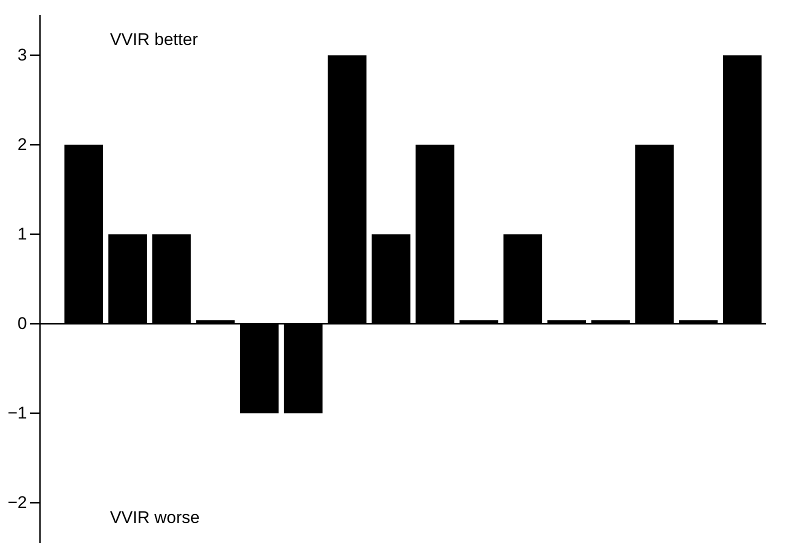 This screenshot has height=545, width=786. Describe the element at coordinates (155, 517) in the screenshot. I see `annotation: VVIR worse` at that location.